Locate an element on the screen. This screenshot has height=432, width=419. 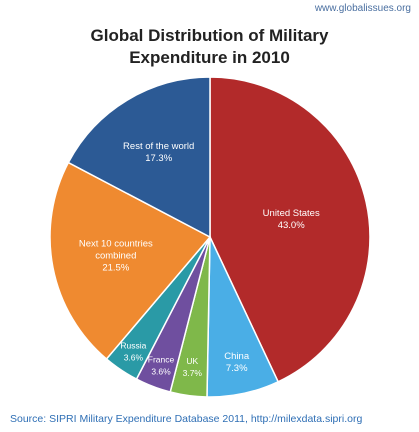
slice-label-france: France 3.6% is located at coordinates (161, 366).